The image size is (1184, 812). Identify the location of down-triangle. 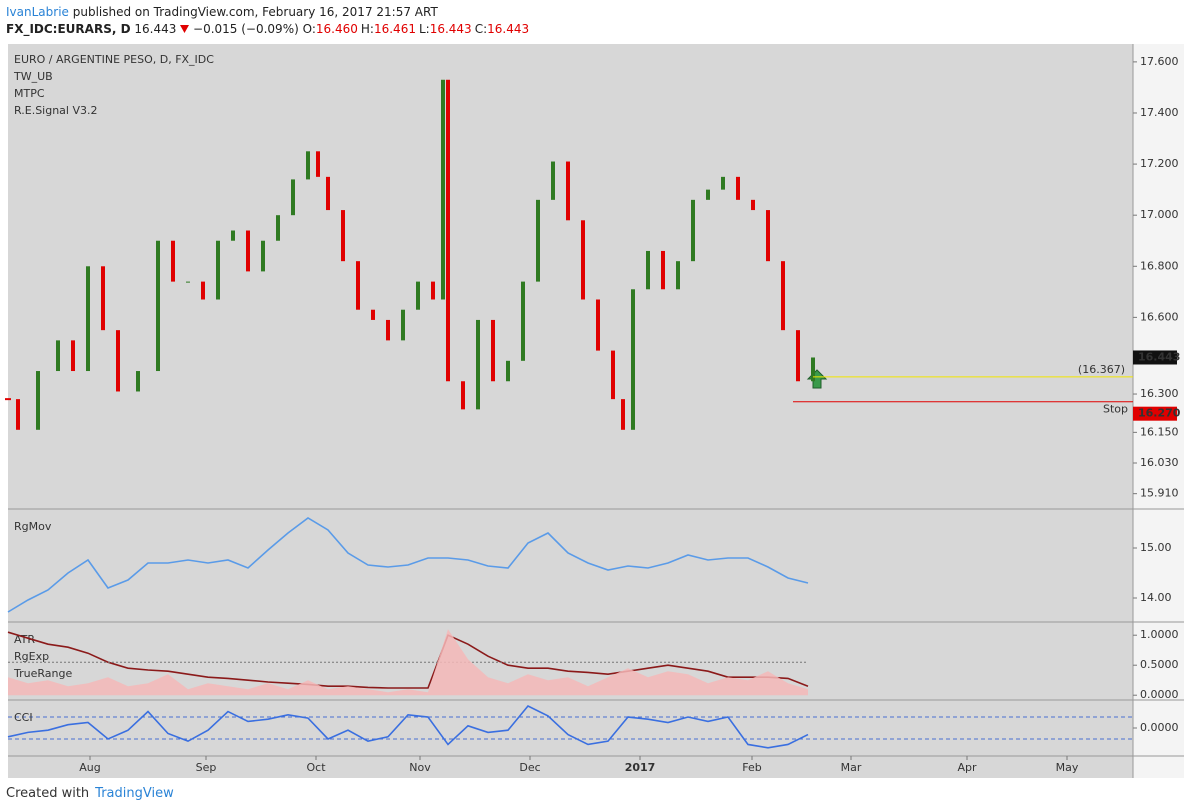
(185, 29).